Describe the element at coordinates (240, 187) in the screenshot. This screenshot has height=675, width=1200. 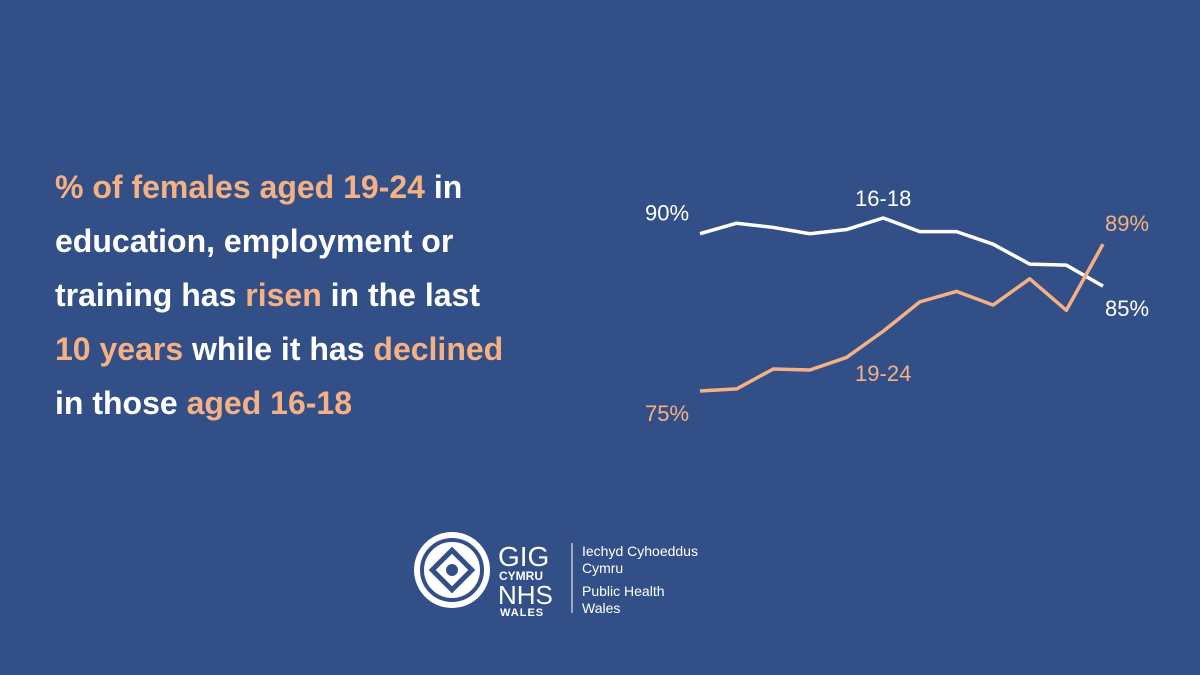
I see `highlight-text: % of females aged 19-24` at that location.